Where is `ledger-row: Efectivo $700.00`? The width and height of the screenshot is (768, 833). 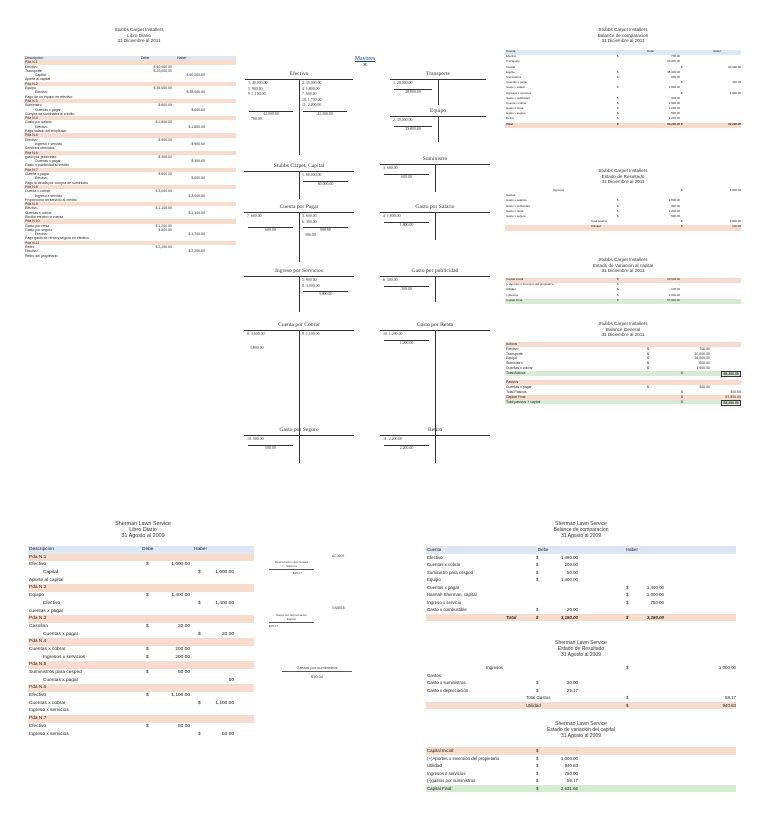 ledger-row: Efectivo $700.00 is located at coordinates (623, 57).